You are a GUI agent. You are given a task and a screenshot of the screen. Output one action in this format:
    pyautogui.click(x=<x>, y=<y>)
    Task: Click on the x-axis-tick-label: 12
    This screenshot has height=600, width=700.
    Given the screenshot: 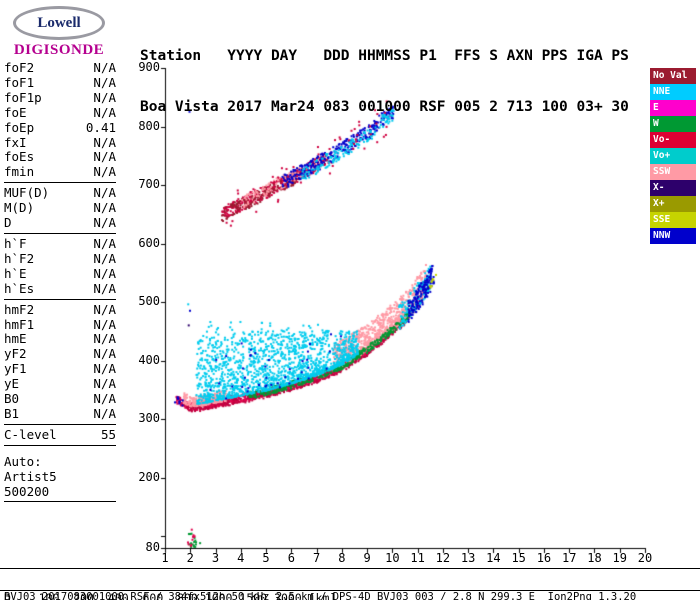 What is the action you would take?
    pyautogui.click(x=443, y=558)
    